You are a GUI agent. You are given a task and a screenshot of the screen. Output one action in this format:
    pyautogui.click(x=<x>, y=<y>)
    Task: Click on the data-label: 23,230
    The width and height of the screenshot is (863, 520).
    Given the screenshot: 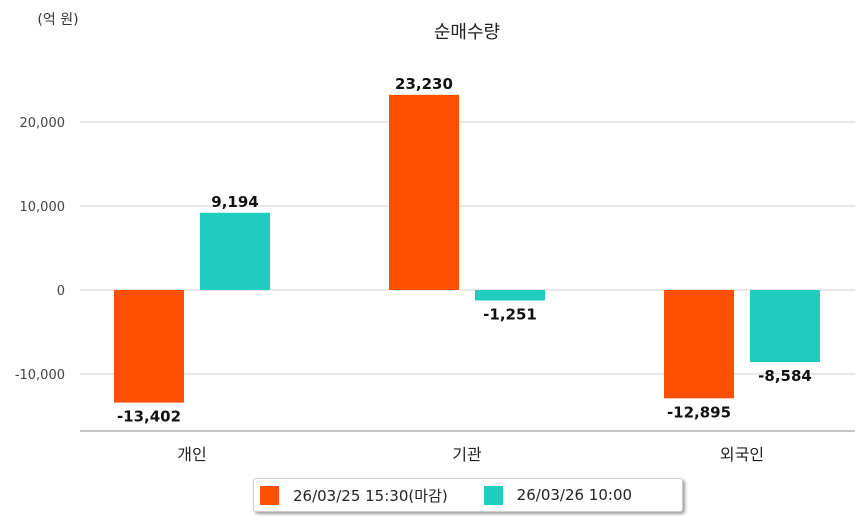 What is the action you would take?
    pyautogui.click(x=424, y=84)
    